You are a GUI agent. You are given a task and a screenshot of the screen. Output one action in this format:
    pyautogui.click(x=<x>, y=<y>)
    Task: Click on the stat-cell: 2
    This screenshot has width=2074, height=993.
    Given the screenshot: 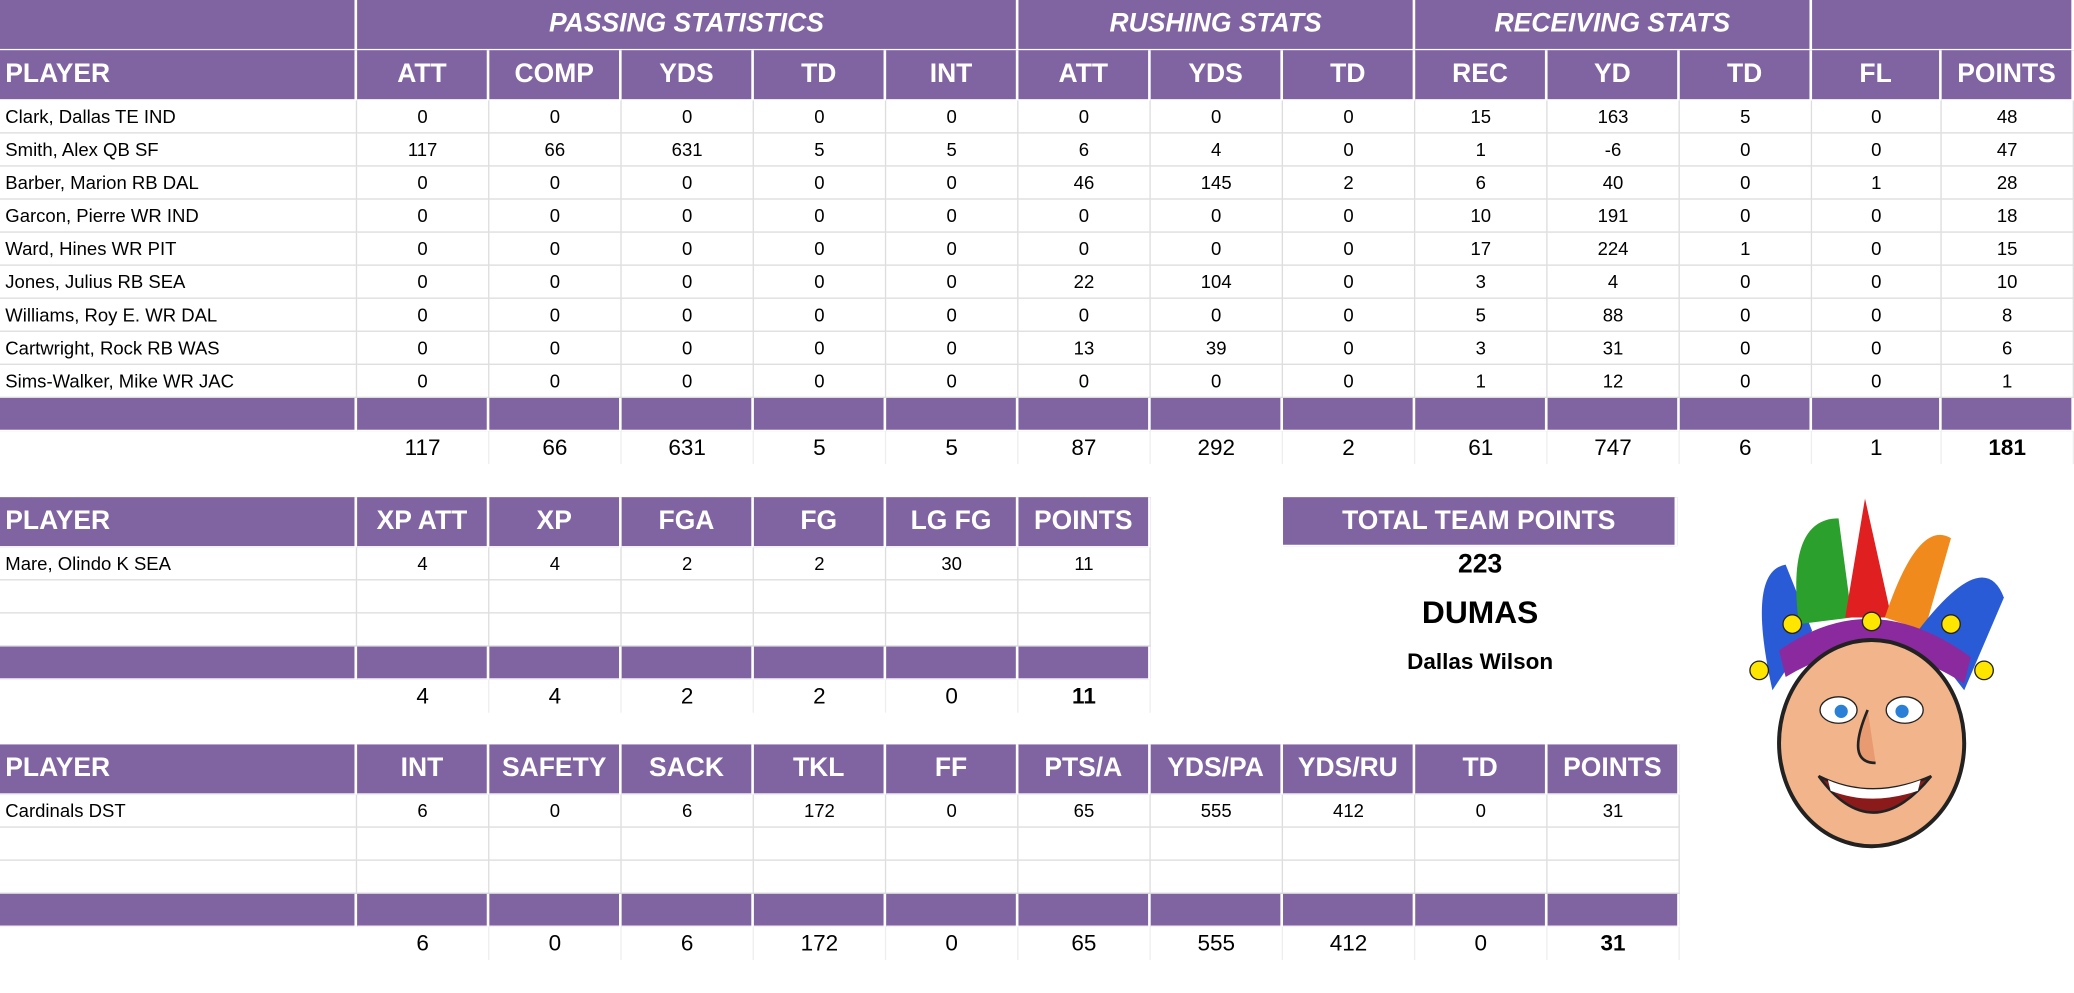 What is the action you would take?
    pyautogui.click(x=1349, y=183)
    